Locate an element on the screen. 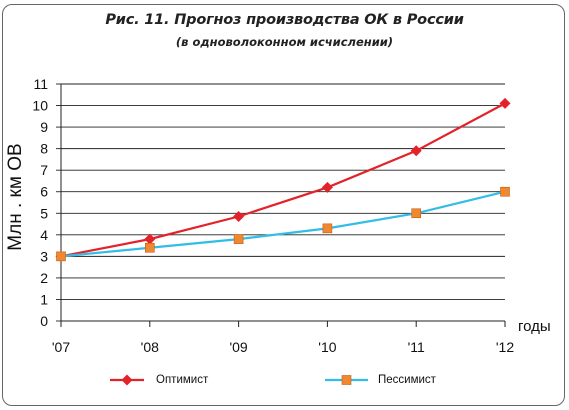  y-tick-label: 9 is located at coordinates (44, 127).